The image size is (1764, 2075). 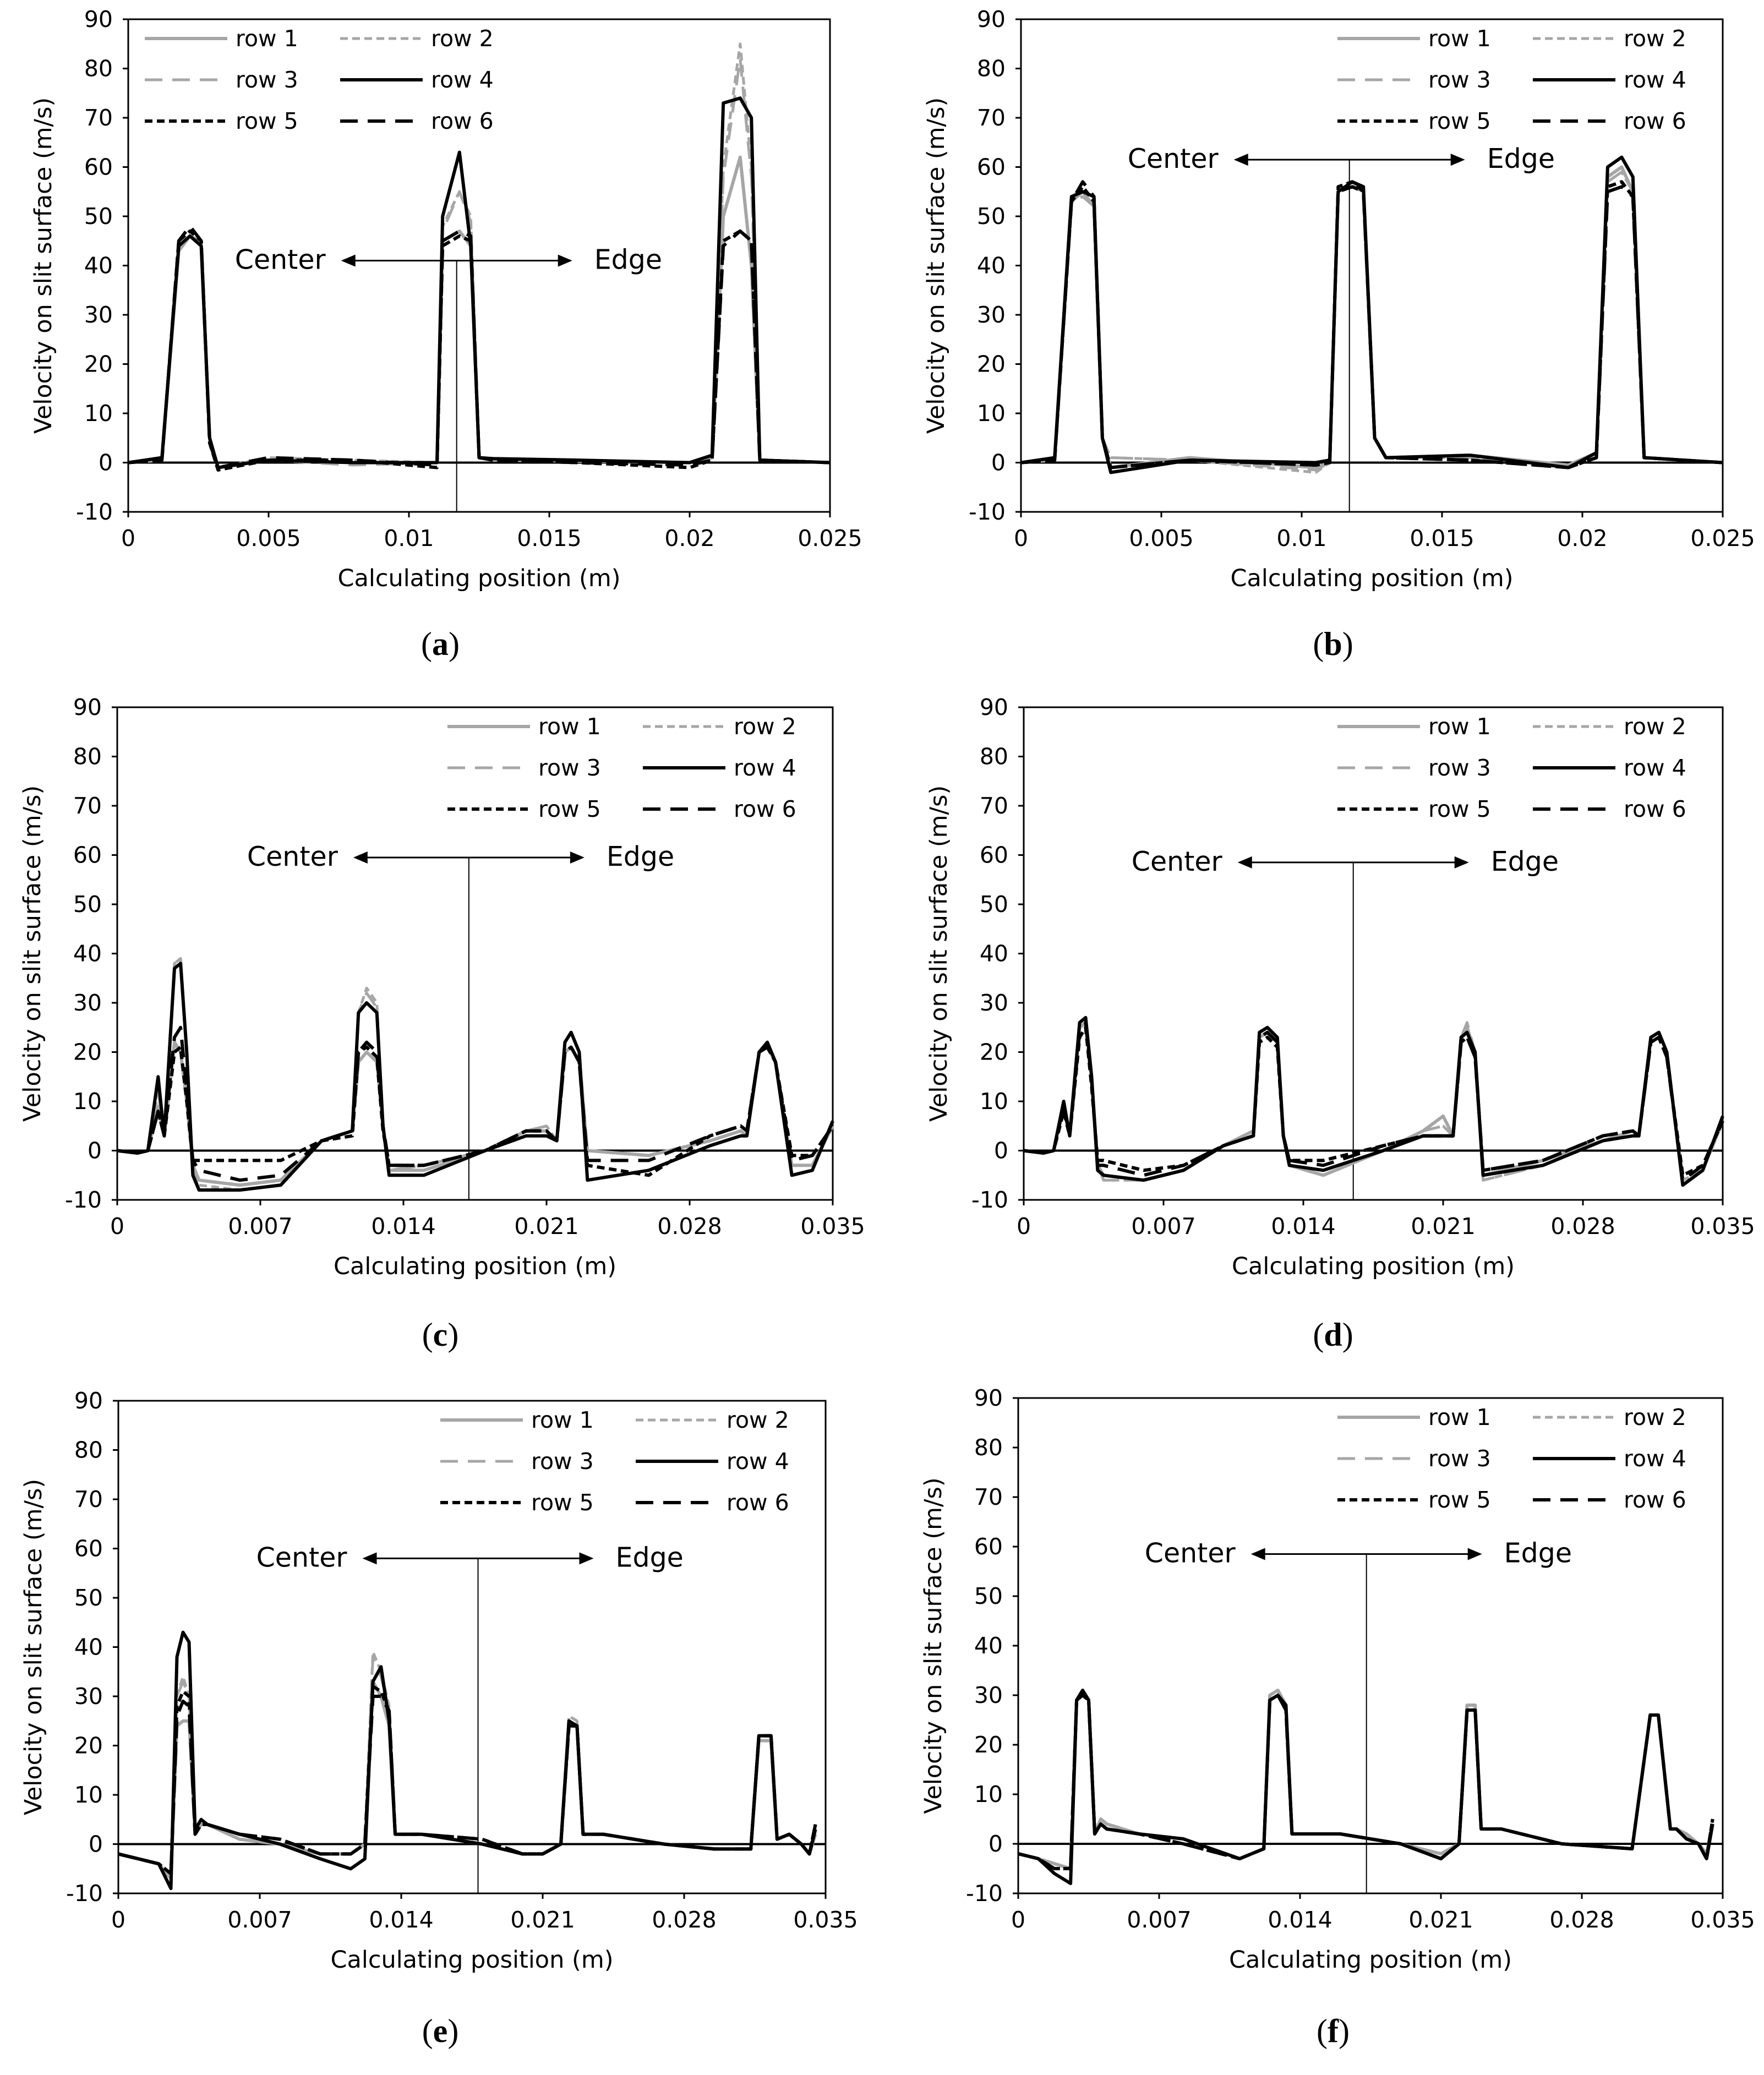 What do you see at coordinates (690, 1226) in the screenshot?
I see `x-tick-label: 0.028` at bounding box center [690, 1226].